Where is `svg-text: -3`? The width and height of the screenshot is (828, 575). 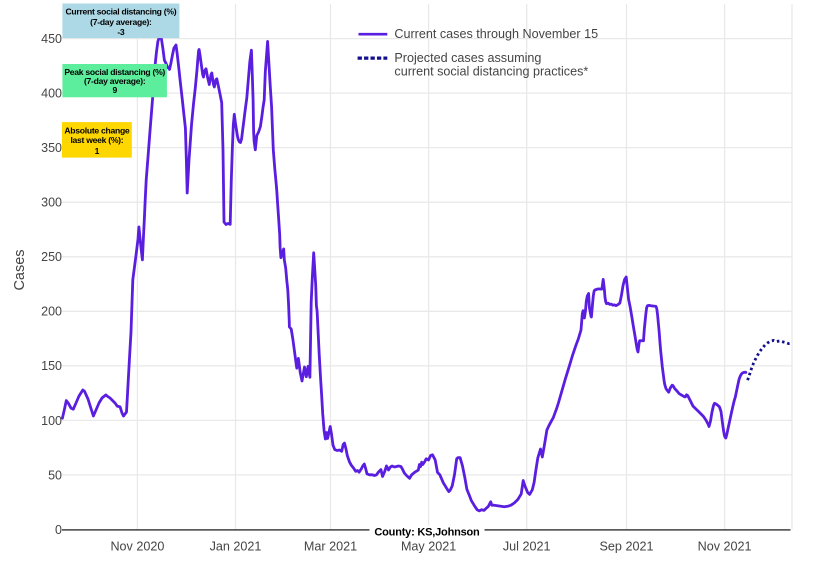
svg-text: -3 is located at coordinates (121, 32).